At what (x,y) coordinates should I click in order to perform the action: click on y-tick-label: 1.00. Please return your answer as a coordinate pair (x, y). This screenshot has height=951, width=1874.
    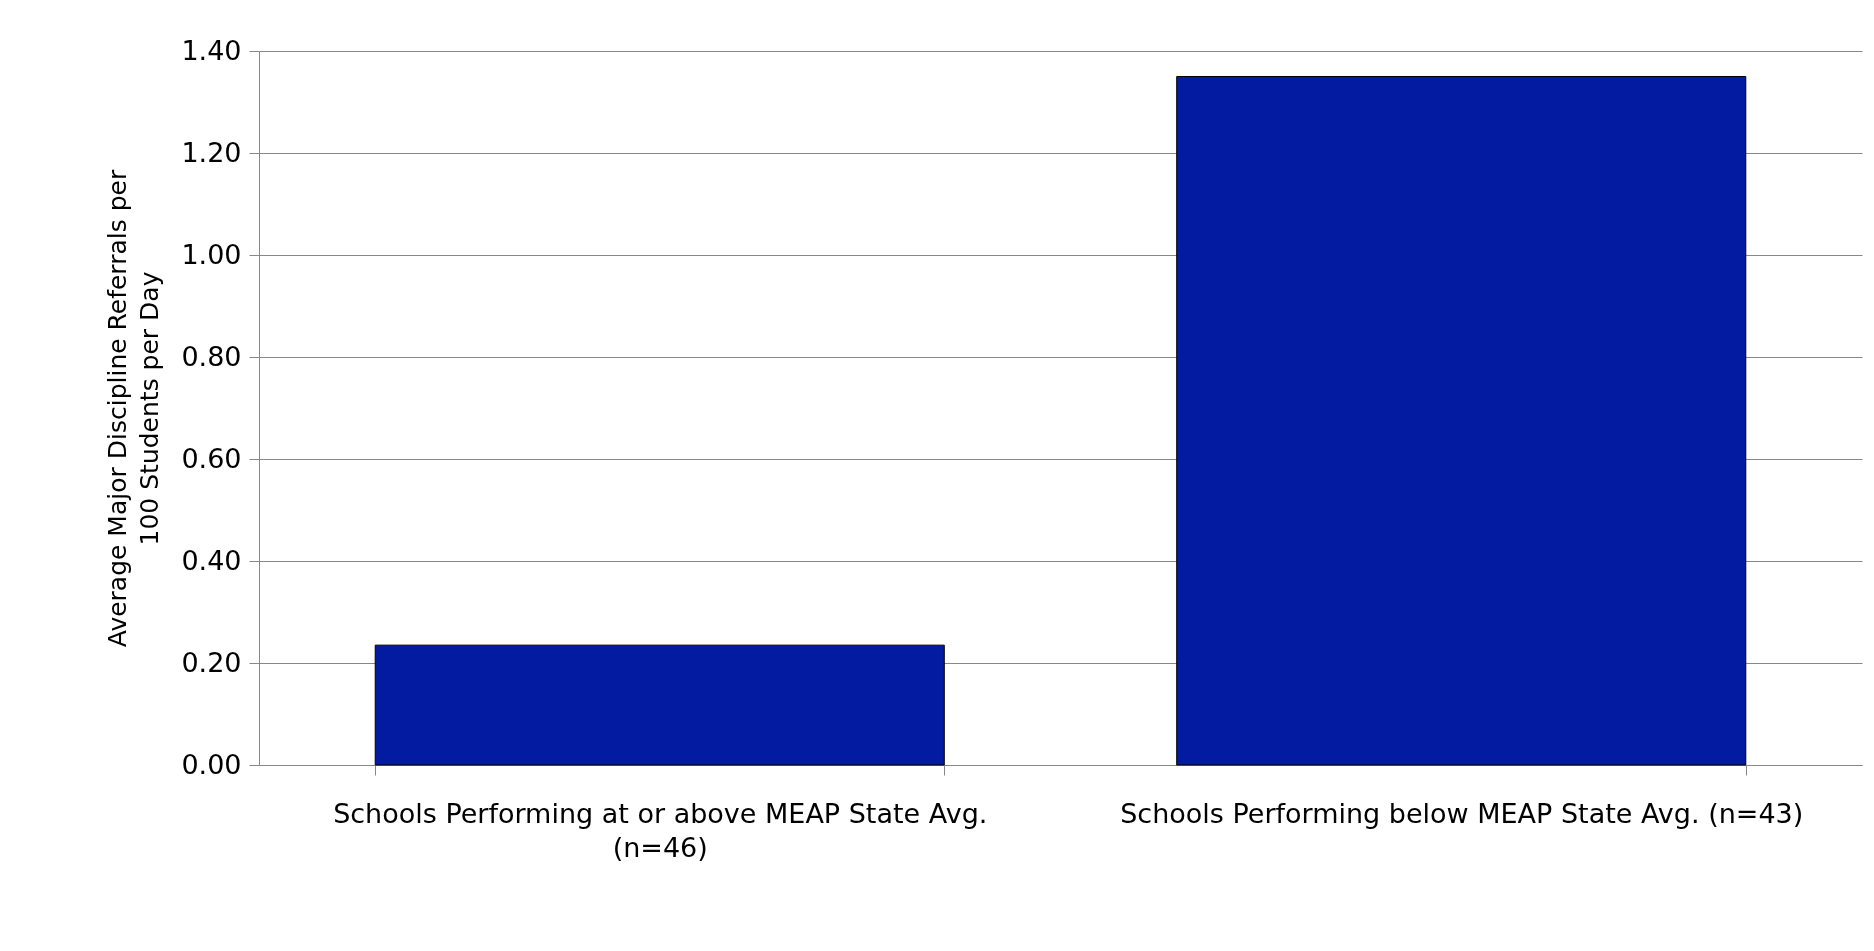
    Looking at the image, I should click on (211, 254).